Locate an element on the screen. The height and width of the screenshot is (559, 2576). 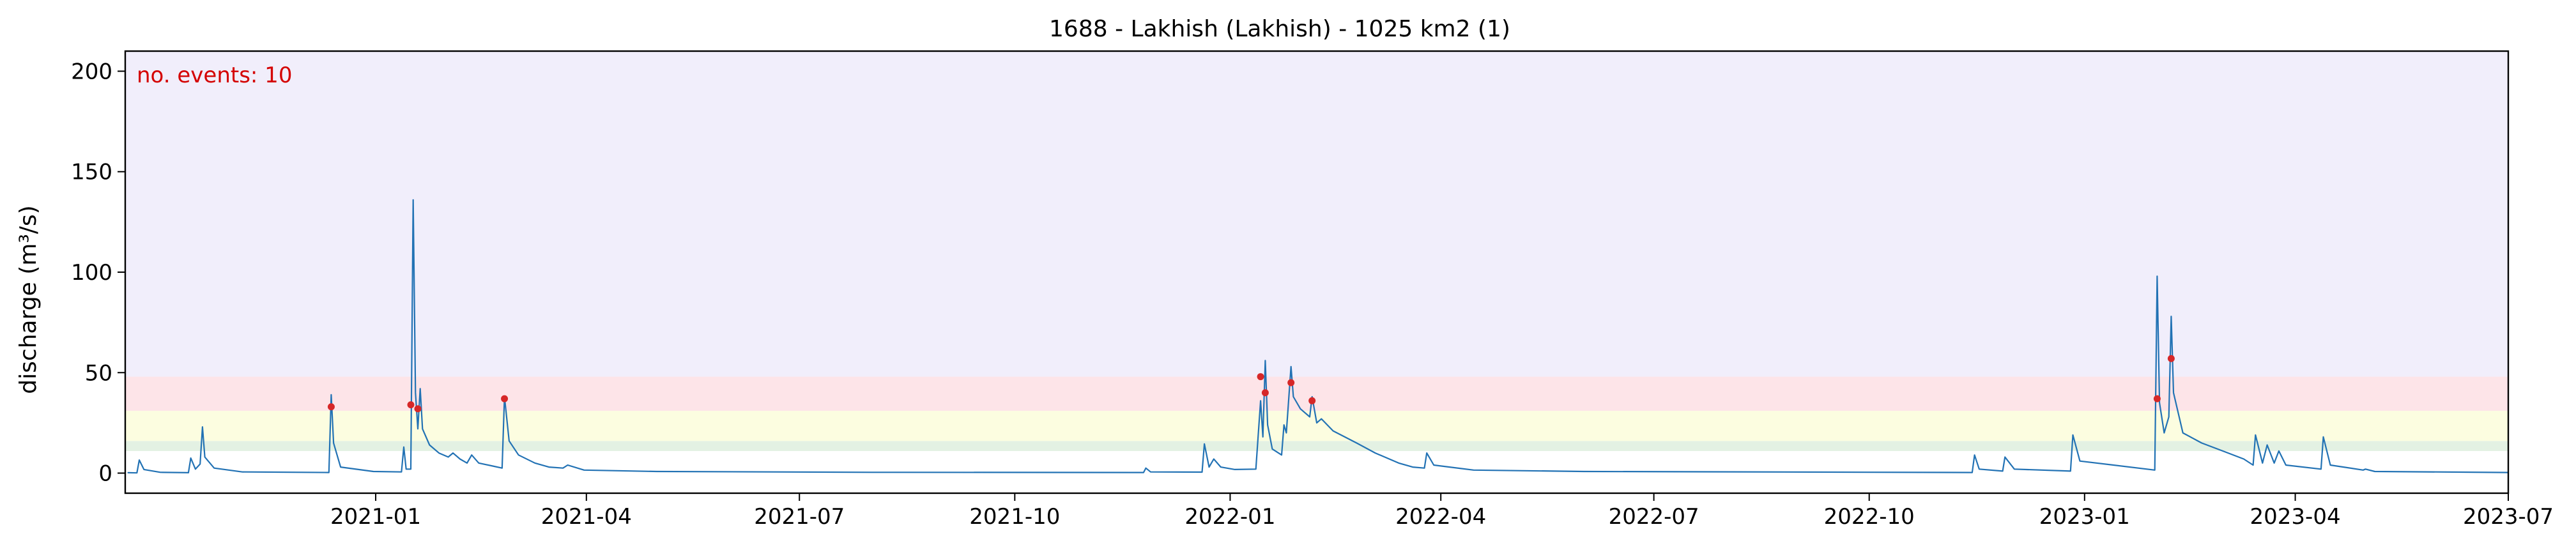
y-axis: 0 50 100 150 200 is located at coordinates (98, 273).